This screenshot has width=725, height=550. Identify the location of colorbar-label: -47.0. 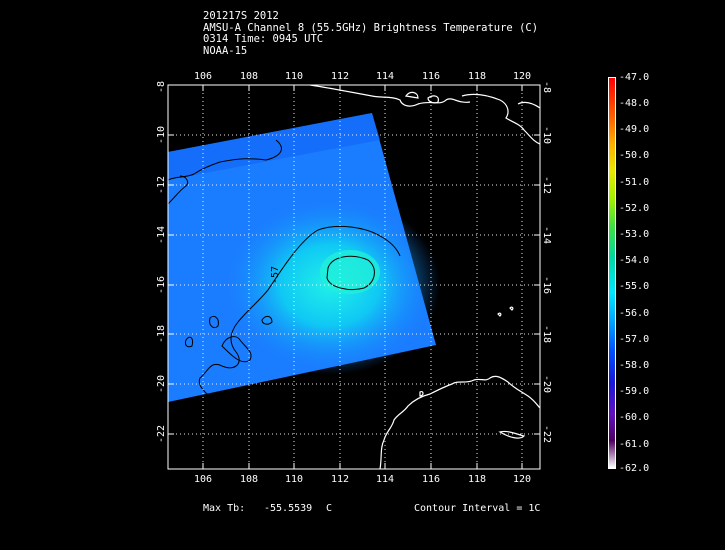
(634, 77).